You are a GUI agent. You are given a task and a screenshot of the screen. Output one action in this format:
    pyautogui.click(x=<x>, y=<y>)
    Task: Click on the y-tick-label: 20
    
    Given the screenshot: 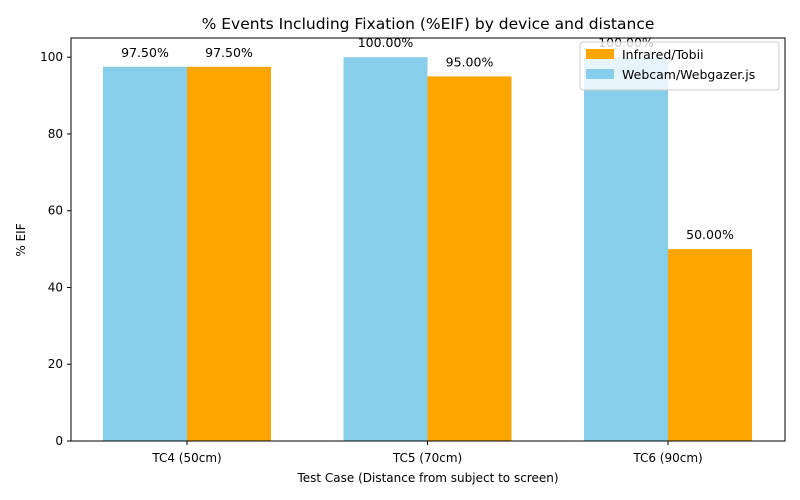 What is the action you would take?
    pyautogui.click(x=55, y=364)
    